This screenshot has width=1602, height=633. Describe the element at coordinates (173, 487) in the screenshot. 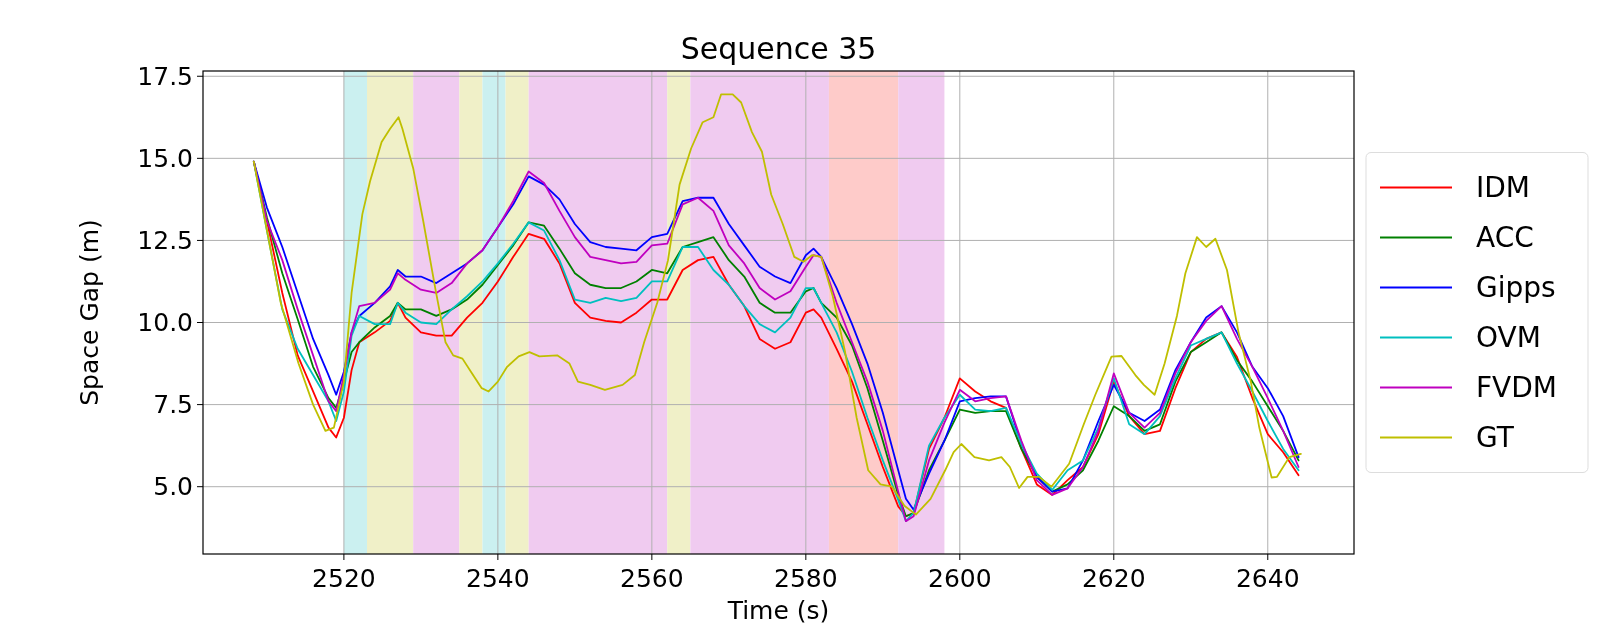

I see `y-tick-label: 5.0` at that location.